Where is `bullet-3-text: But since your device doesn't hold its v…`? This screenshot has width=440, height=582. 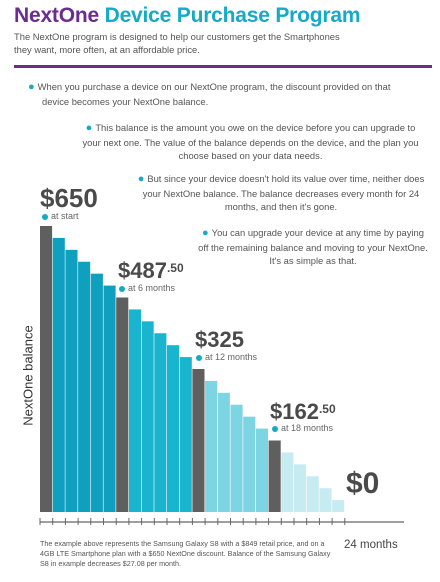
bullet-3-text: But since your device doesn't hold its v… is located at coordinates (283, 193).